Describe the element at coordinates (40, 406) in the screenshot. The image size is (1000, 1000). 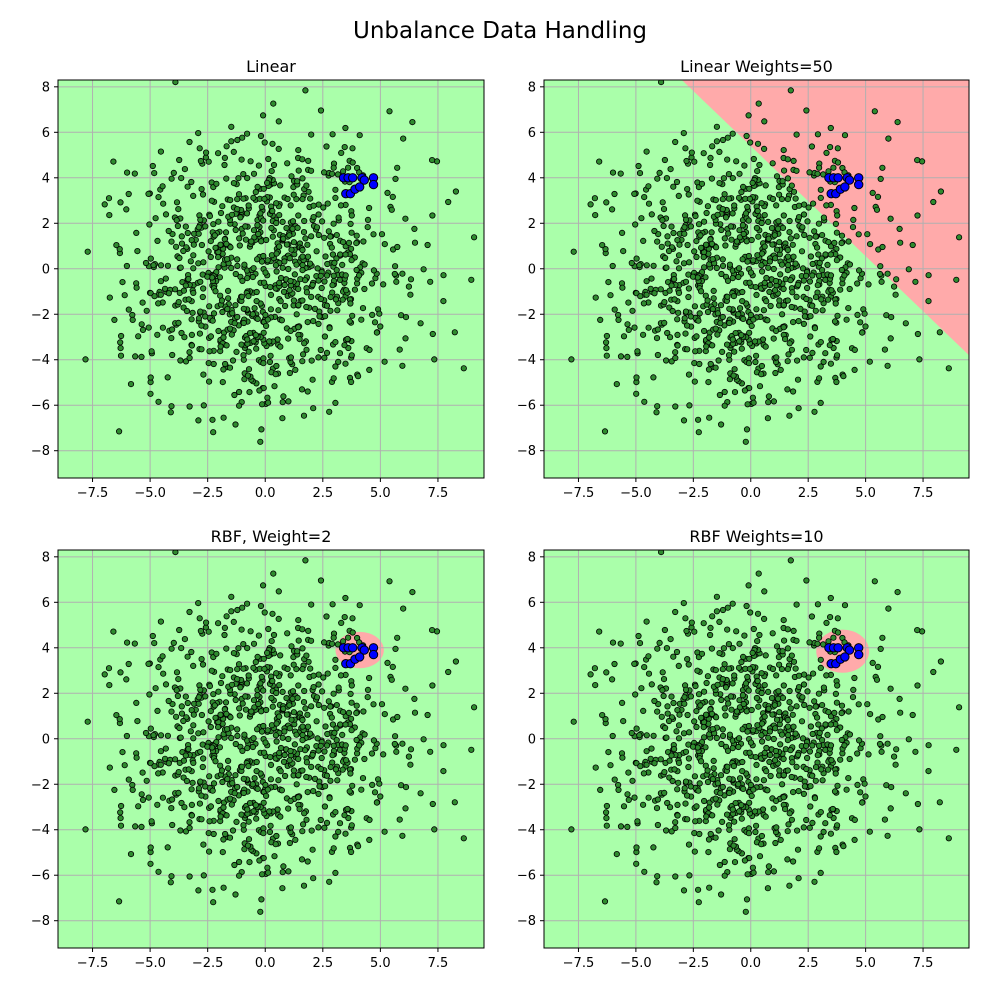
I see `y-tick-label: −6` at that location.